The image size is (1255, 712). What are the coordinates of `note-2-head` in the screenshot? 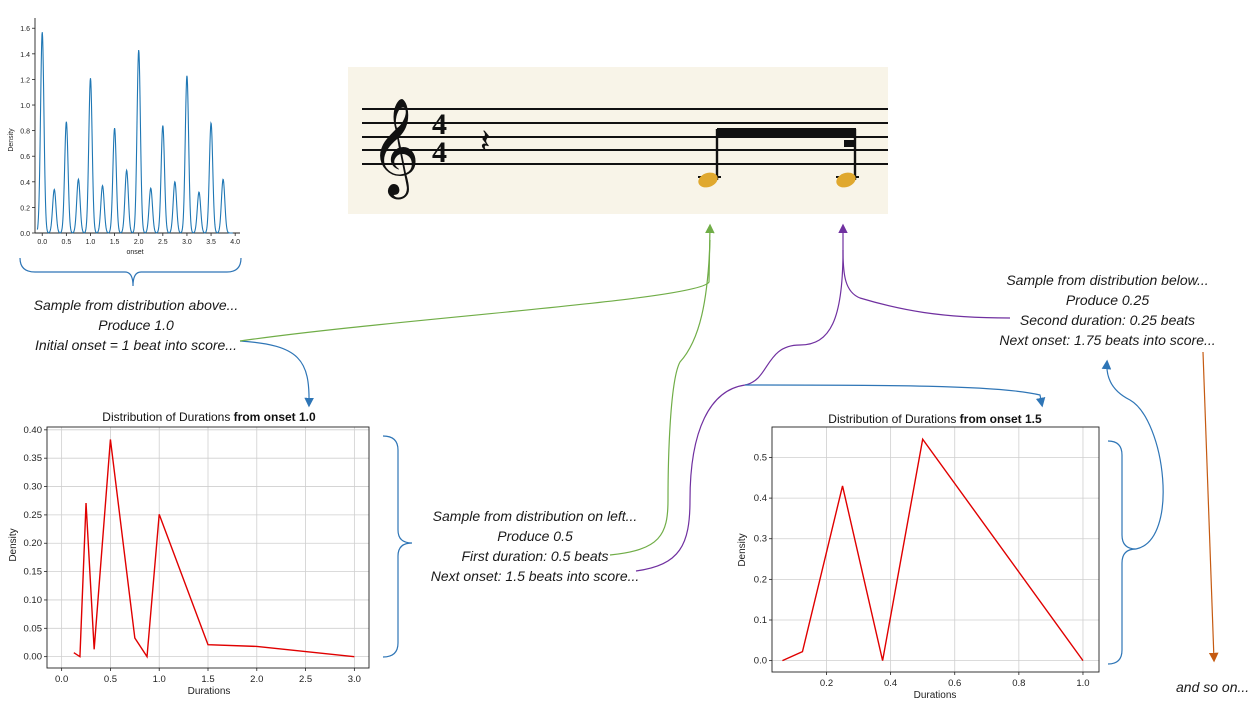 It's located at (846, 180).